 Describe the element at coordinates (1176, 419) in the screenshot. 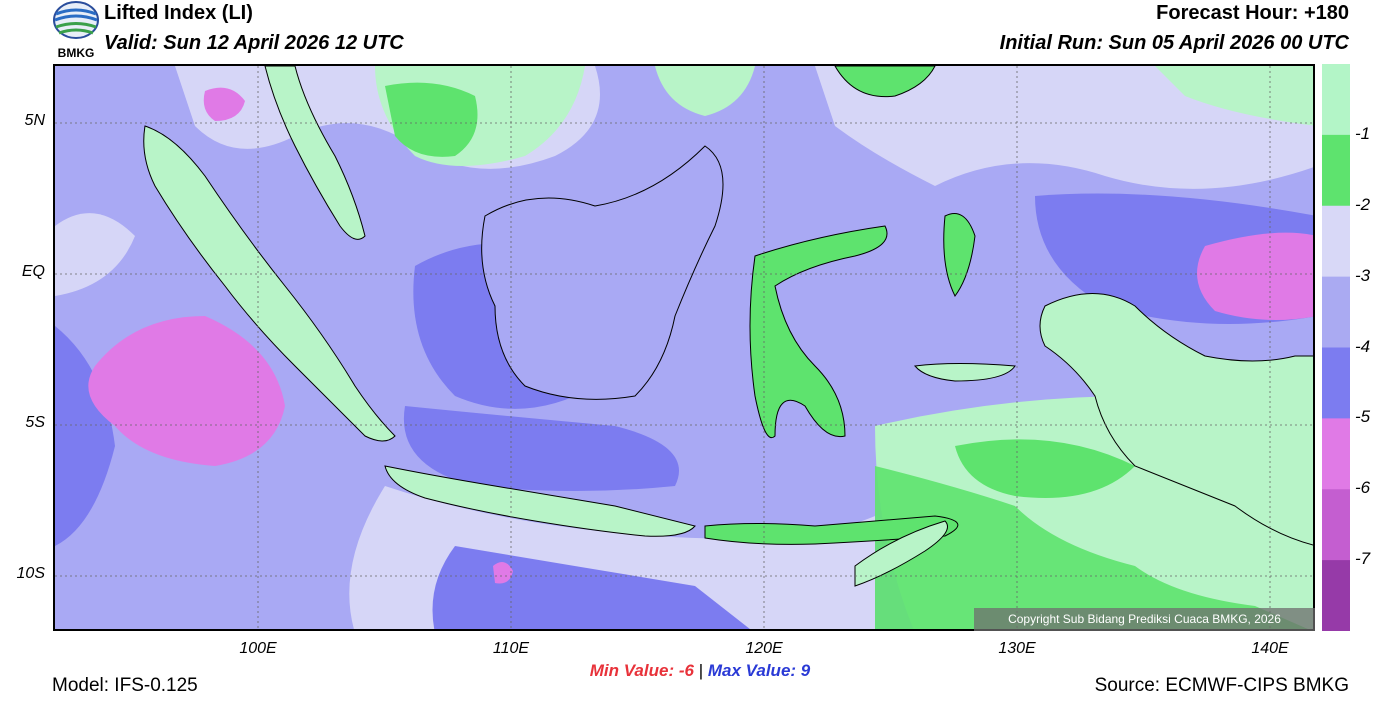

I see `coast-new-guinea` at that location.